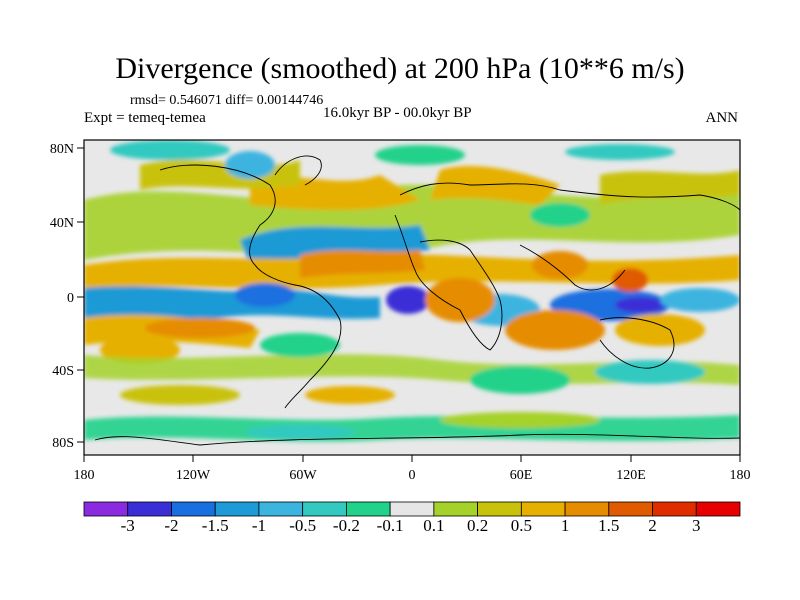 This screenshot has height=600, width=800. What do you see at coordinates (609, 525) in the screenshot?
I see `colorbar-label: 1.5` at bounding box center [609, 525].